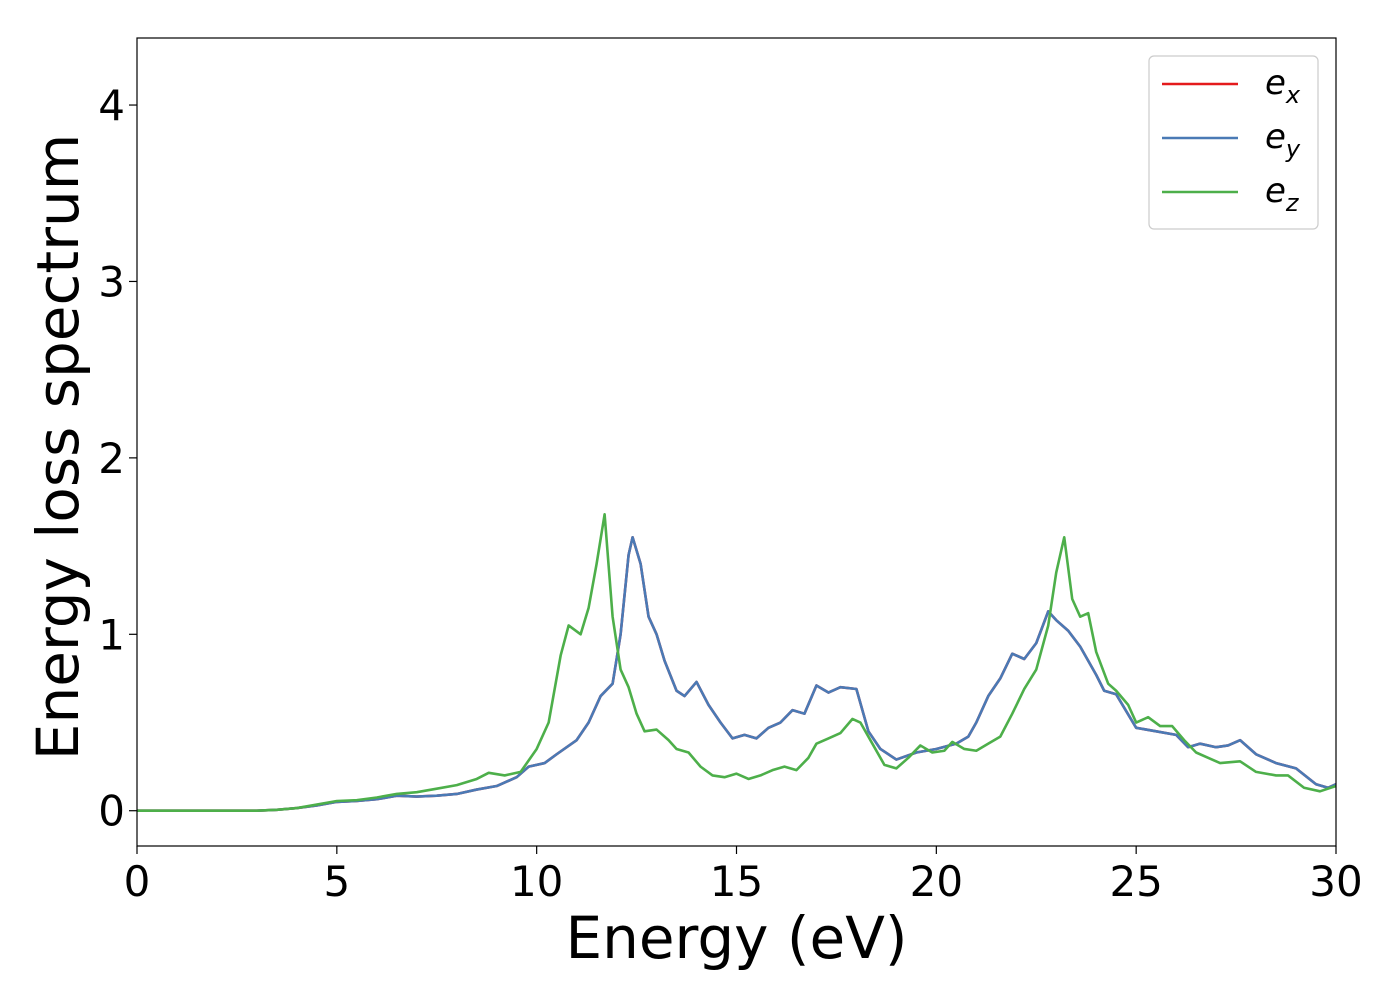  Describe the element at coordinates (736, 938) in the screenshot. I see `x-axis-label: Energy (eV)` at that location.